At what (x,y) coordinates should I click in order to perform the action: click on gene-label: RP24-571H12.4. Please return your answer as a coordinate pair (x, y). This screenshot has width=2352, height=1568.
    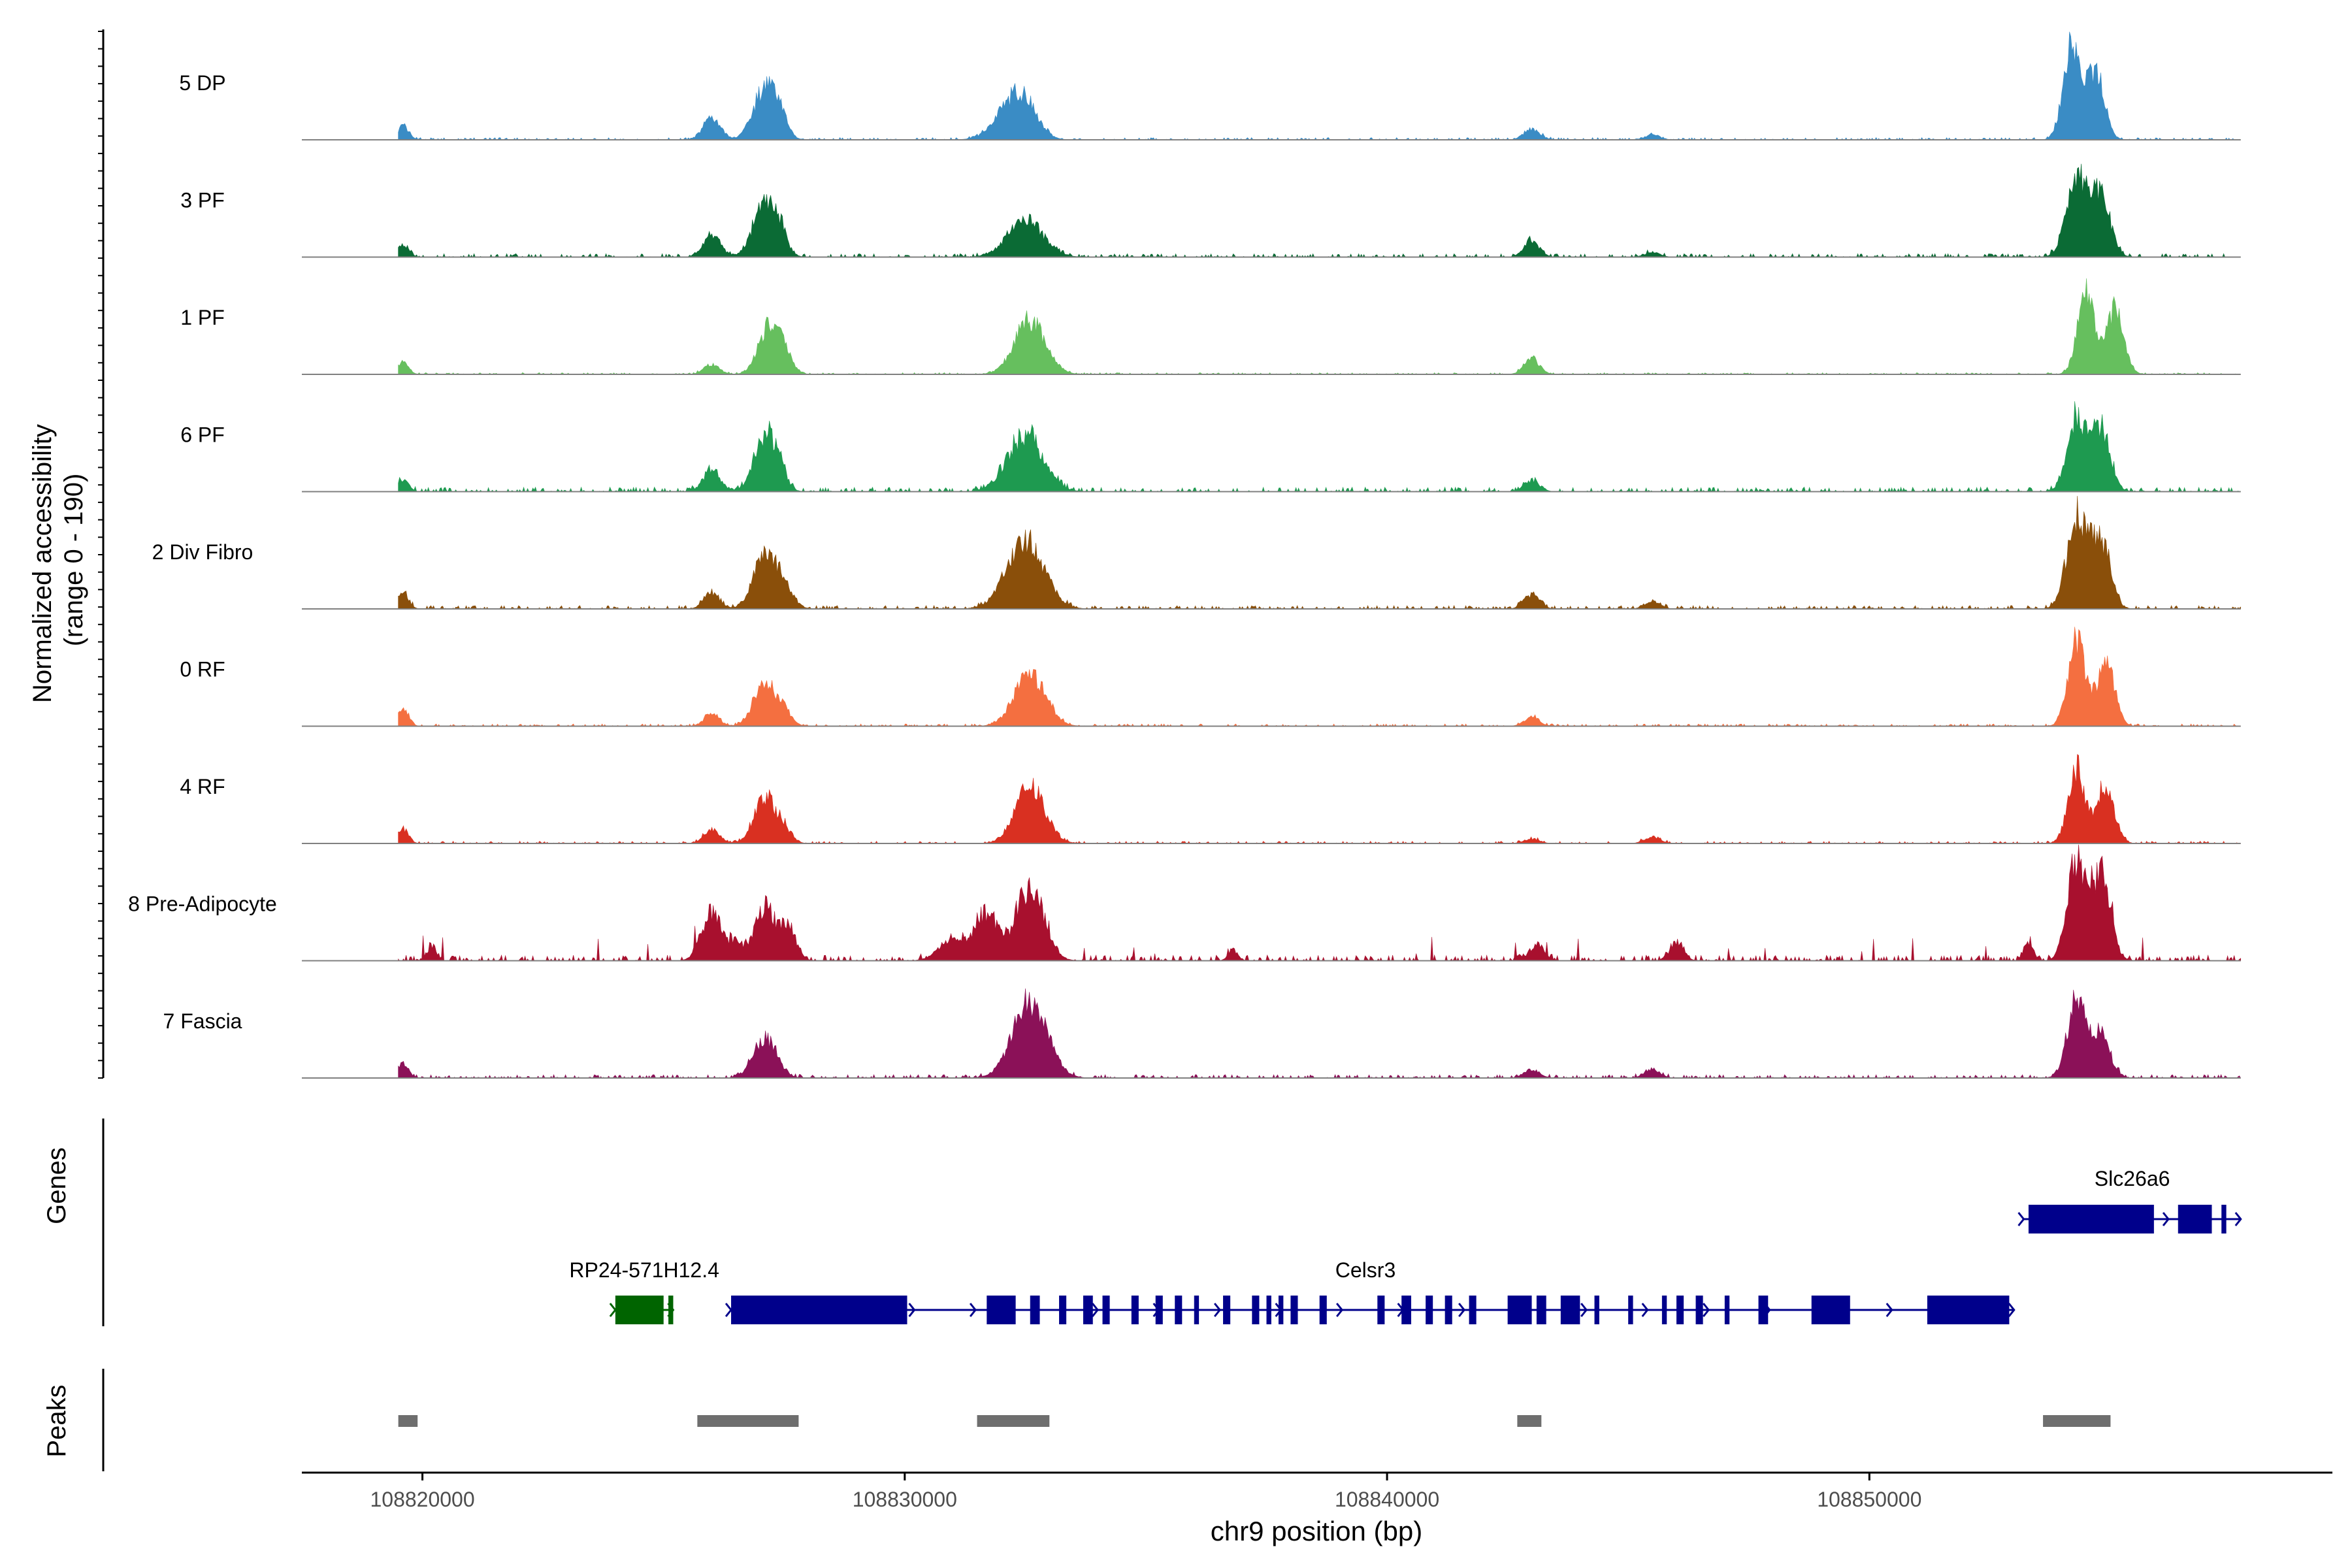
    Looking at the image, I should click on (644, 1270).